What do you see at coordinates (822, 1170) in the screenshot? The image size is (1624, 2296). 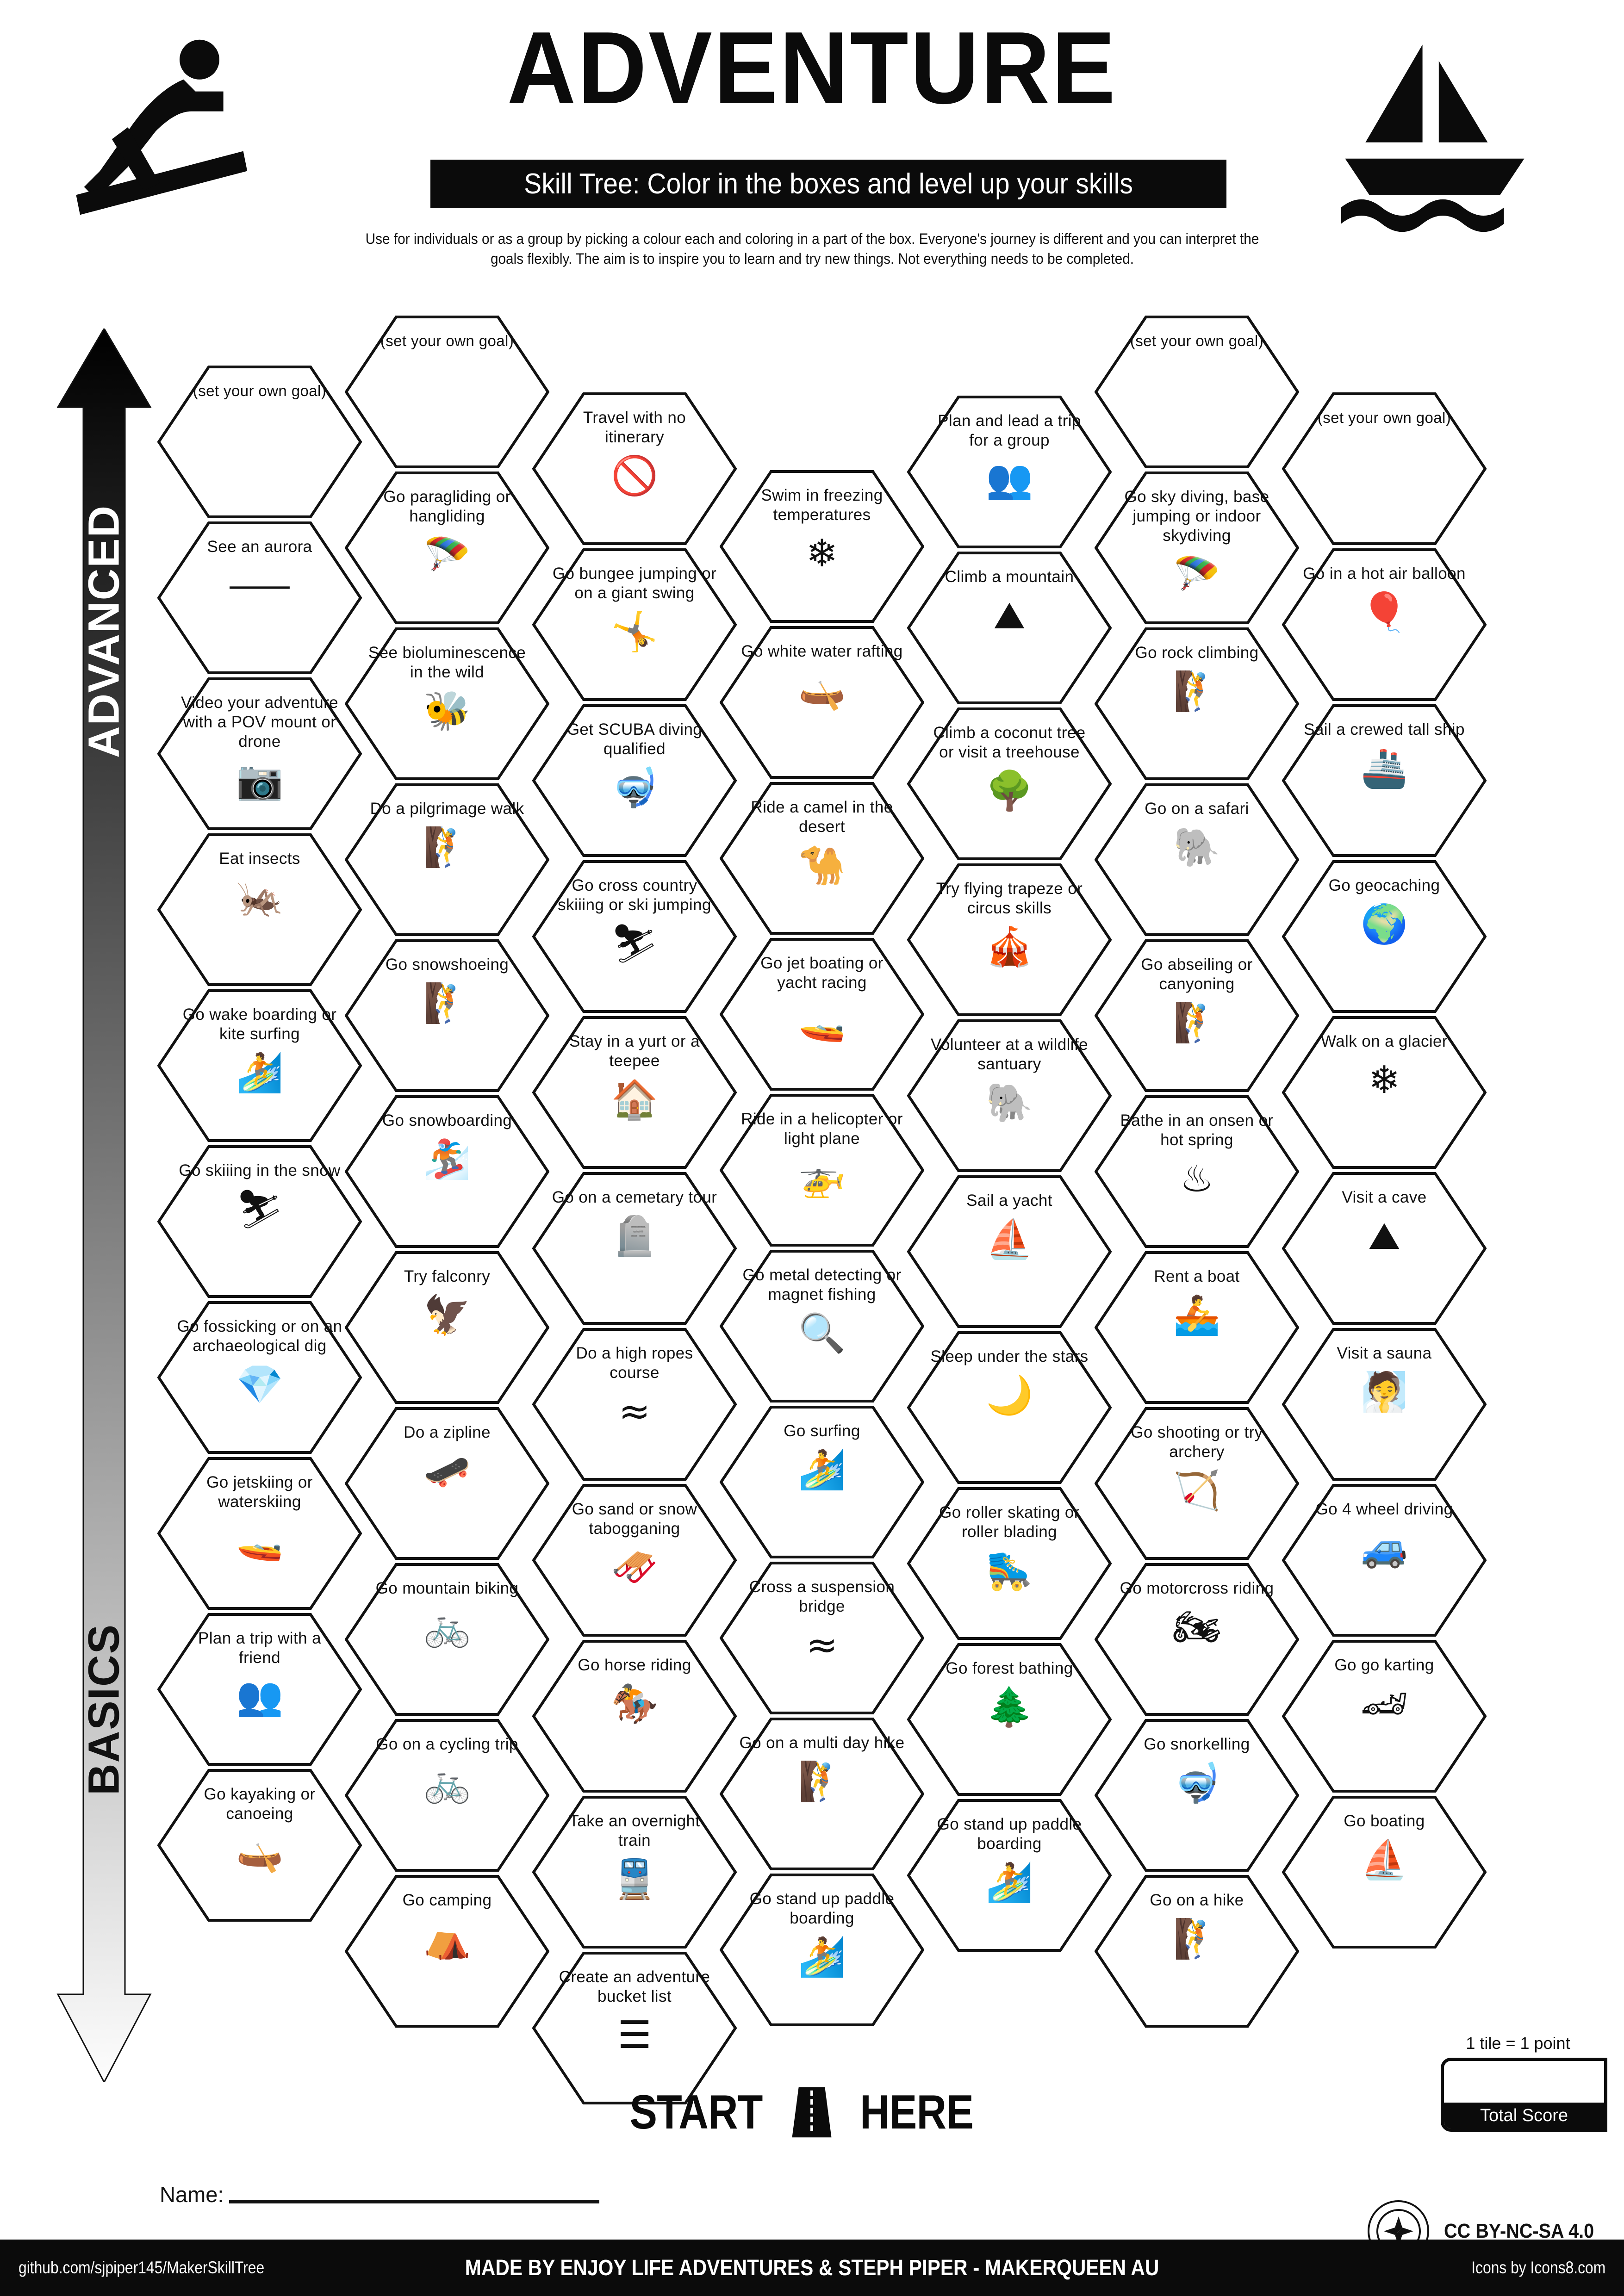 I see `skill-tile: Ride in a helicopter or light plane 🚁` at bounding box center [822, 1170].